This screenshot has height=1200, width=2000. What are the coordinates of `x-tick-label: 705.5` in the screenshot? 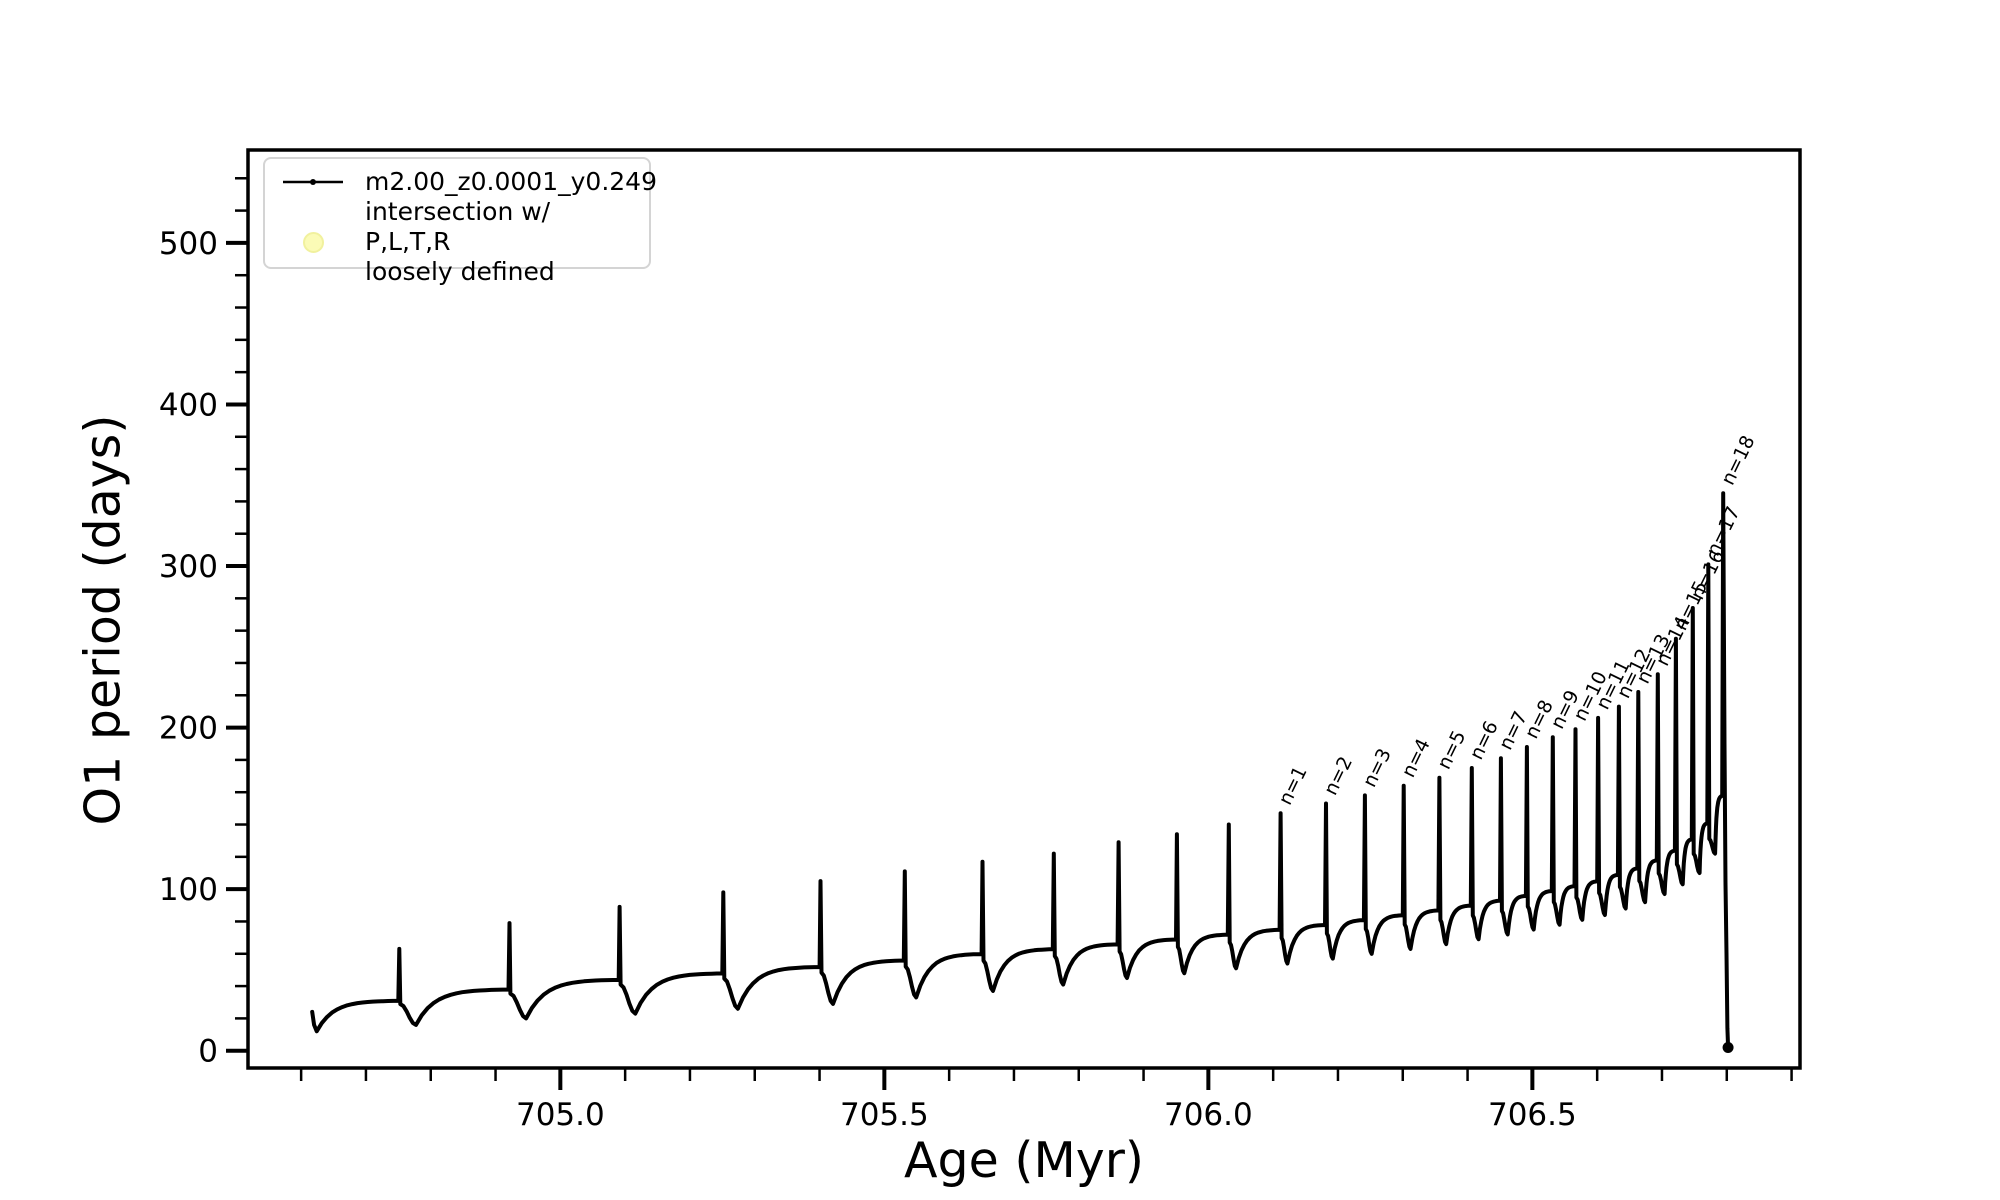 It's located at (884, 1115).